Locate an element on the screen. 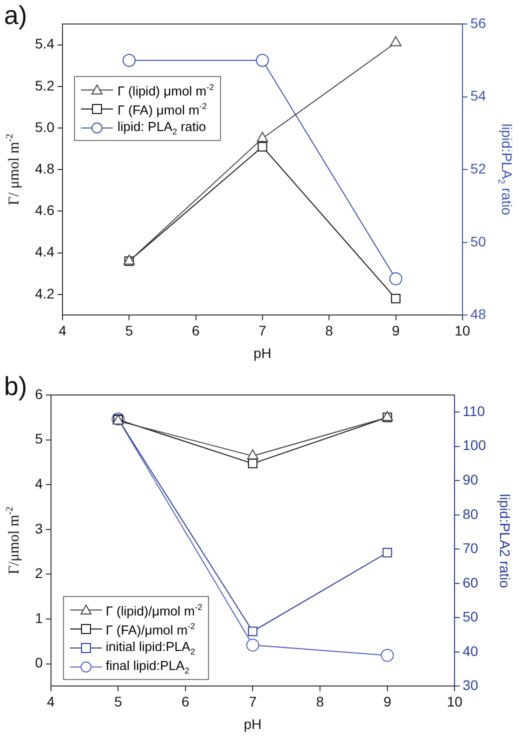  y-tick-label: 3 is located at coordinates (38, 528).